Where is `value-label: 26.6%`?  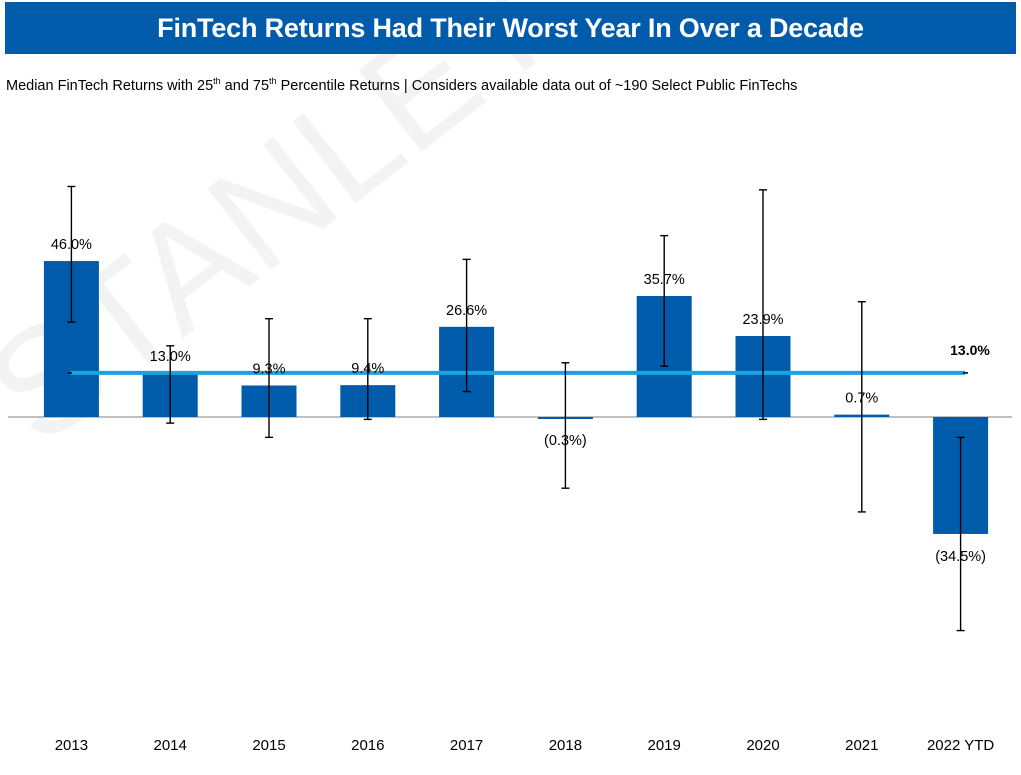
value-label: 26.6% is located at coordinates (466, 311).